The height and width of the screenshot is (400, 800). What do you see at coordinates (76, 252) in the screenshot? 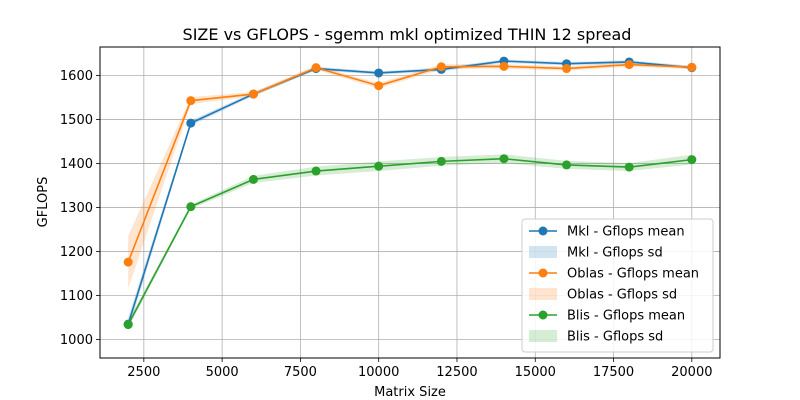
I see `y-tick-label: 1200` at bounding box center [76, 252].